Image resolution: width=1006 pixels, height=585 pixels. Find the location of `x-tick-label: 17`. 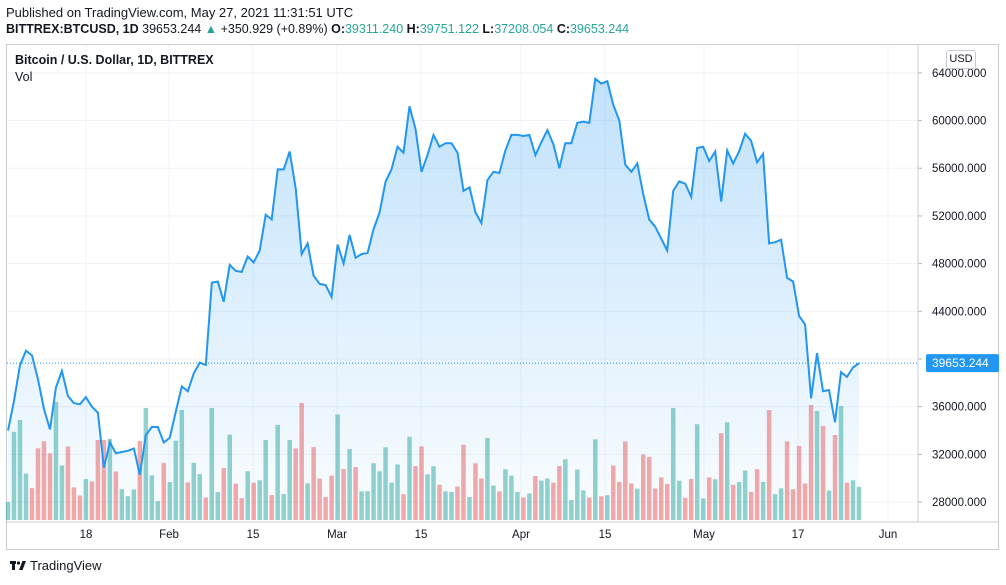

x-tick-label: 17 is located at coordinates (798, 535).